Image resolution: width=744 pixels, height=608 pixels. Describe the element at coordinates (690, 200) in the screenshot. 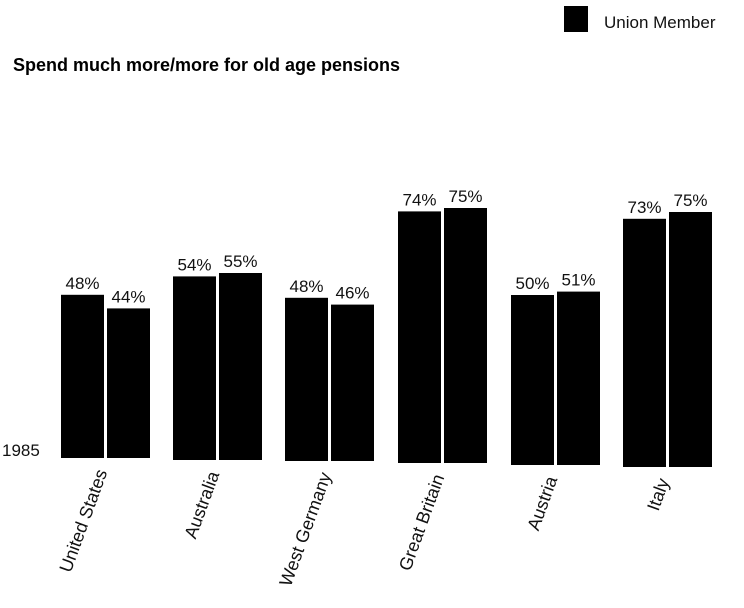

I see `value-label-italy-2: 75%` at that location.